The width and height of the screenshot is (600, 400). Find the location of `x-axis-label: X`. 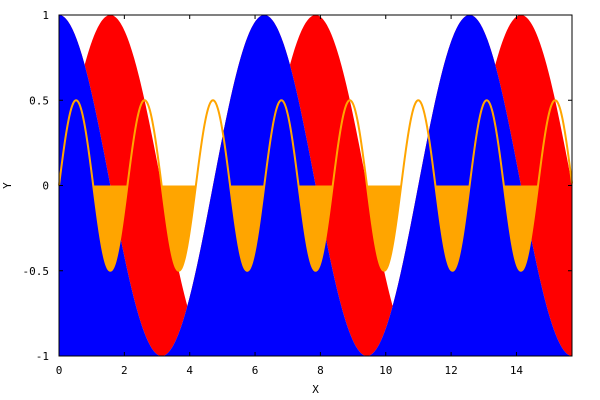

x-axis-label: X is located at coordinates (315, 389).